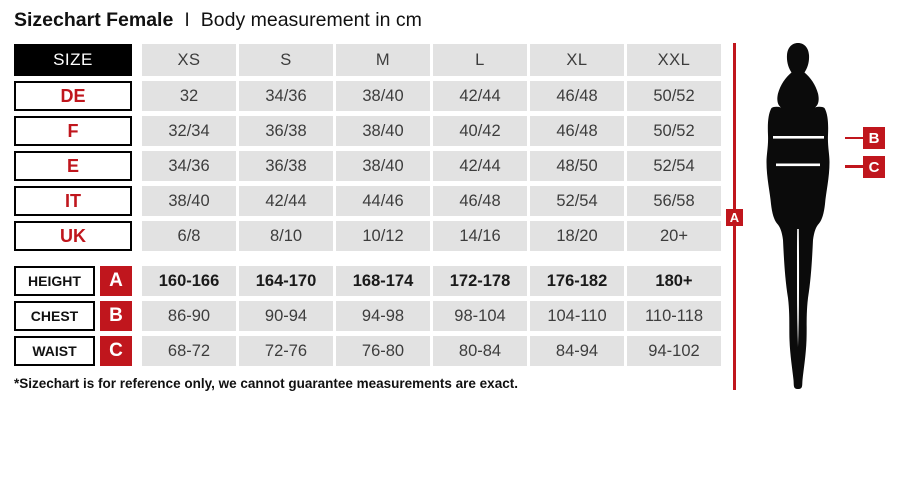 This screenshot has height=495, width=897. Describe the element at coordinates (480, 236) in the screenshot. I see `table-cell: 14/16` at that location.